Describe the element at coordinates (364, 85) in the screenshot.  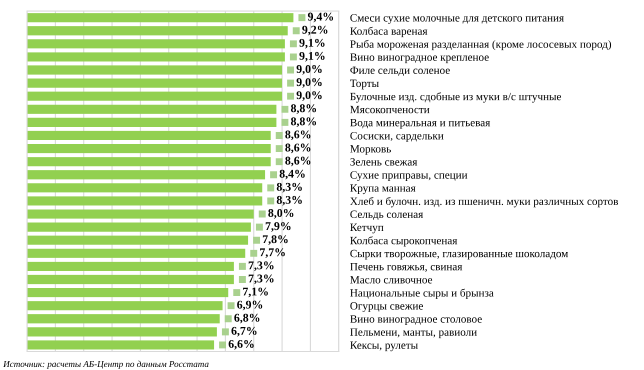
I see `y-tick-label: Торты` at that location.